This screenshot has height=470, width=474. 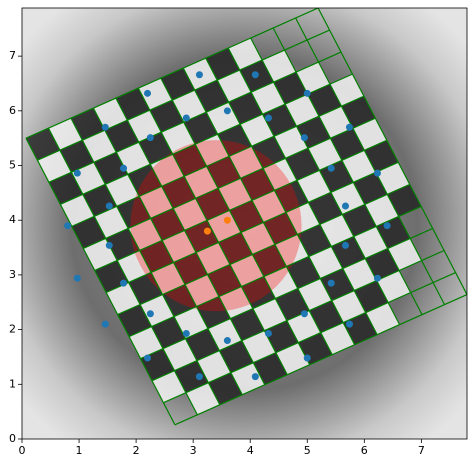 I want to click on x-tick-label: 6, so click(x=364, y=450).